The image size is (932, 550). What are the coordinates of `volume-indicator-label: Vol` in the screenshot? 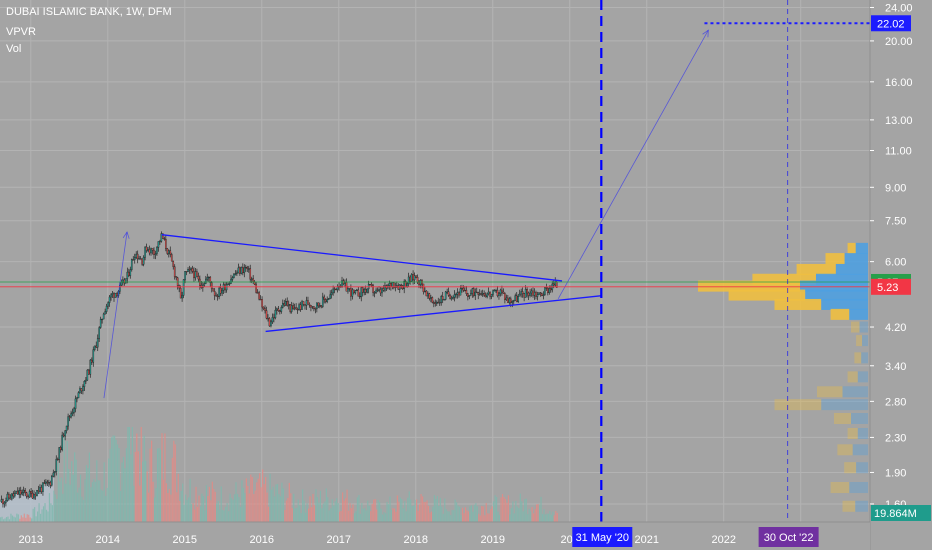 It's located at (14, 49).